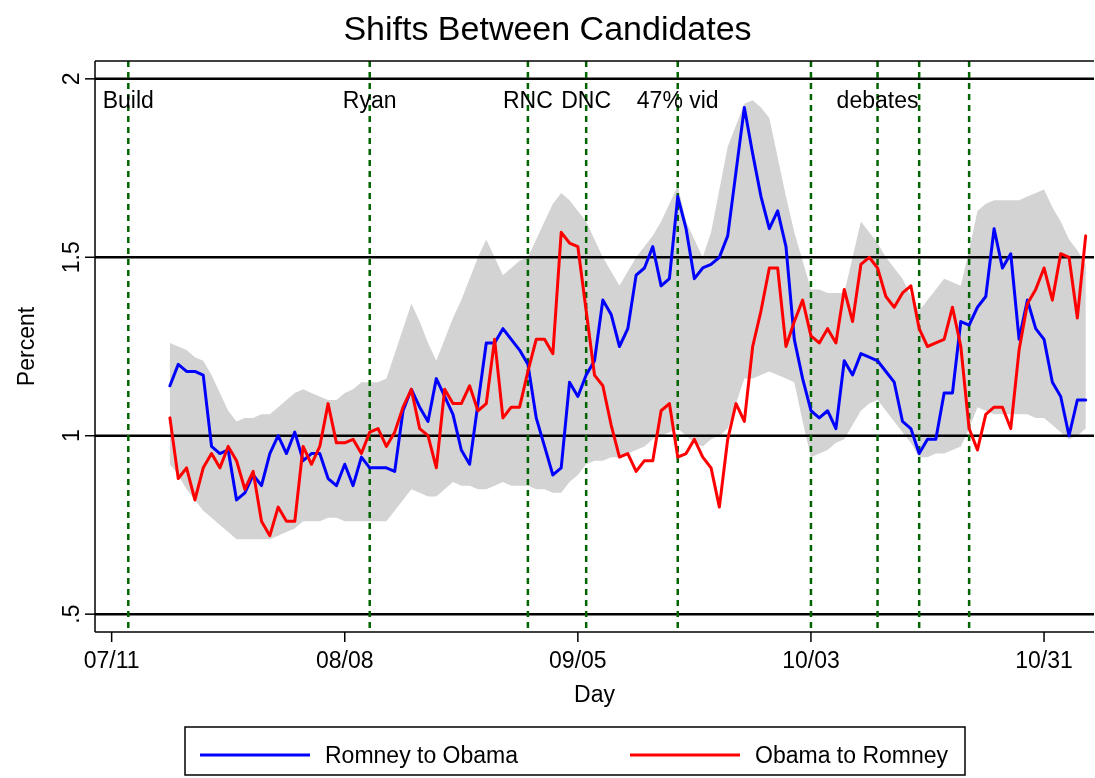 This screenshot has width=1095, height=778. Describe the element at coordinates (71, 436) in the screenshot. I see `y-tick-label: 1` at that location.